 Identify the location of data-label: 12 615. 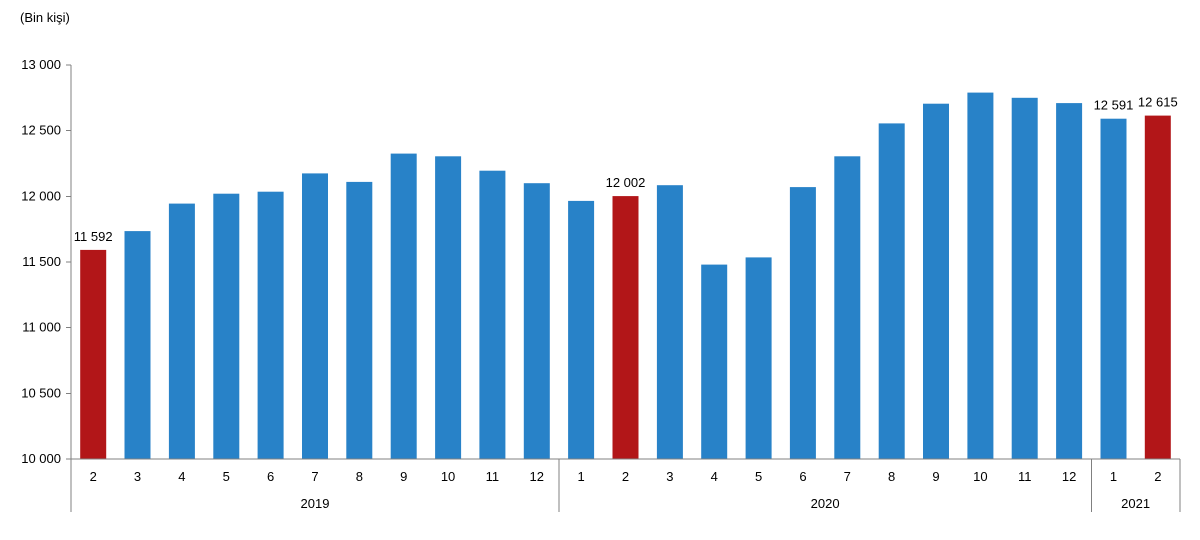
(1158, 102).